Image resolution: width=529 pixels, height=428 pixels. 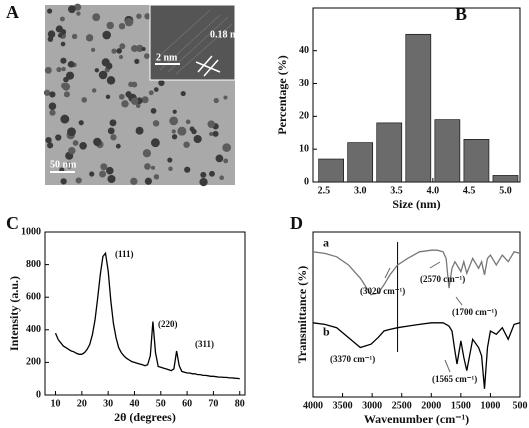 I want to click on y-tick-label: 40, so click(x=304, y=50).